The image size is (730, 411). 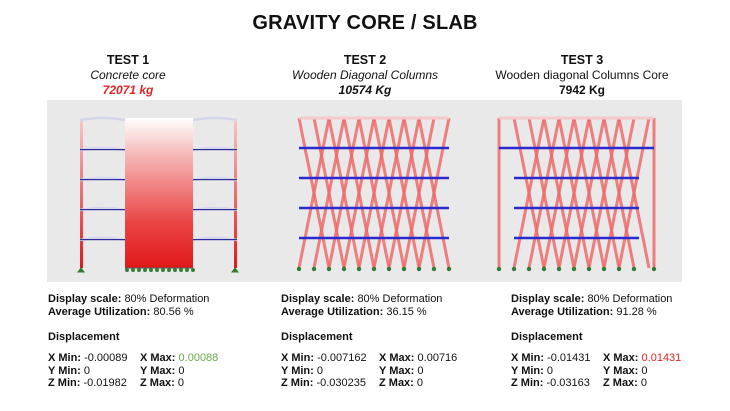 I want to click on test-1-mass: 72071 kg, so click(x=128, y=90).